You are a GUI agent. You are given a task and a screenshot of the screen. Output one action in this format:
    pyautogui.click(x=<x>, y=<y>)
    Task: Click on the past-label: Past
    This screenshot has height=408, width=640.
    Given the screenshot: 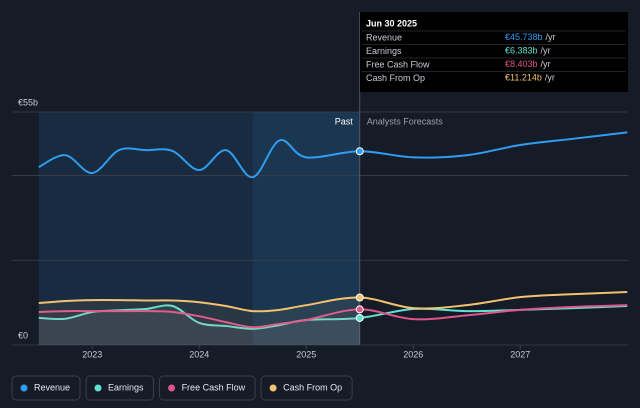 What is the action you would take?
    pyautogui.click(x=344, y=121)
    